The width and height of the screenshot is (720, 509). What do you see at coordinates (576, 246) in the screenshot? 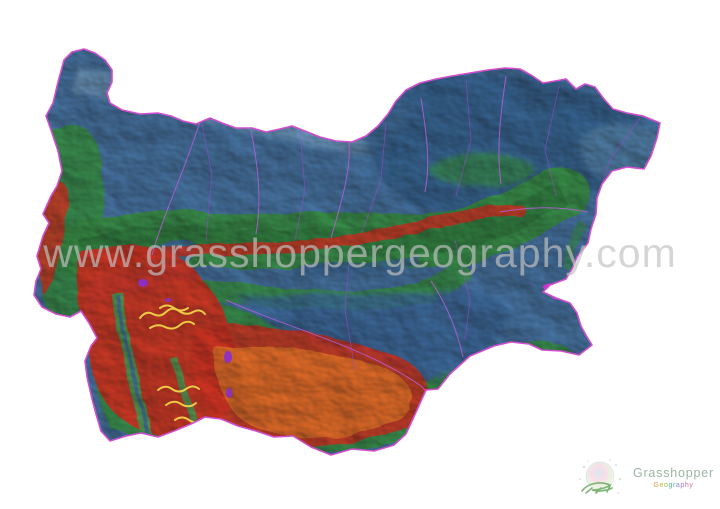
I see `region-coast-hills` at bounding box center [576, 246].